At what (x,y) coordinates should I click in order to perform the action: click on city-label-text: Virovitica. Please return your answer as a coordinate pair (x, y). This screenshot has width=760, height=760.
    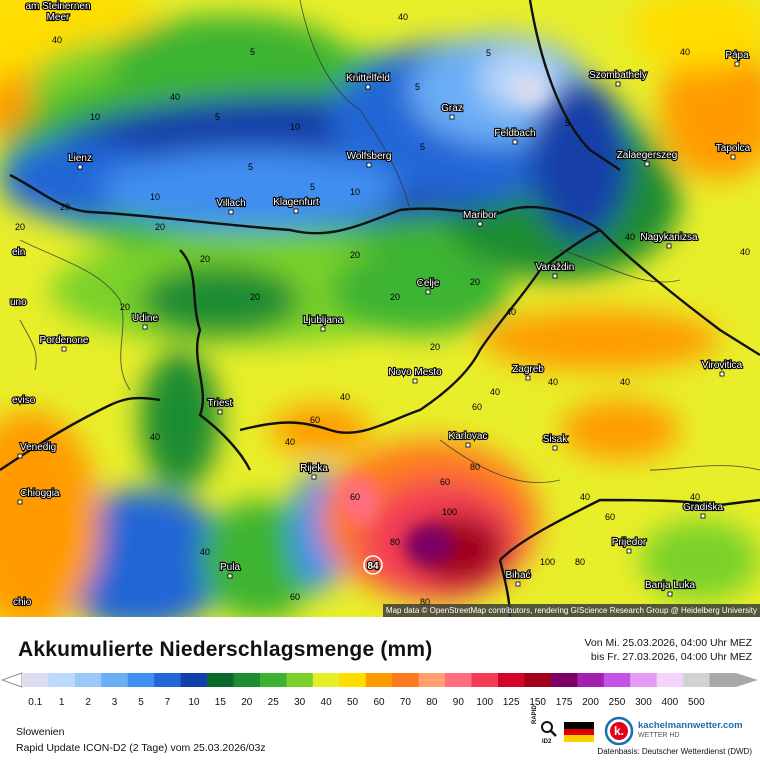
    Looking at the image, I should click on (722, 365).